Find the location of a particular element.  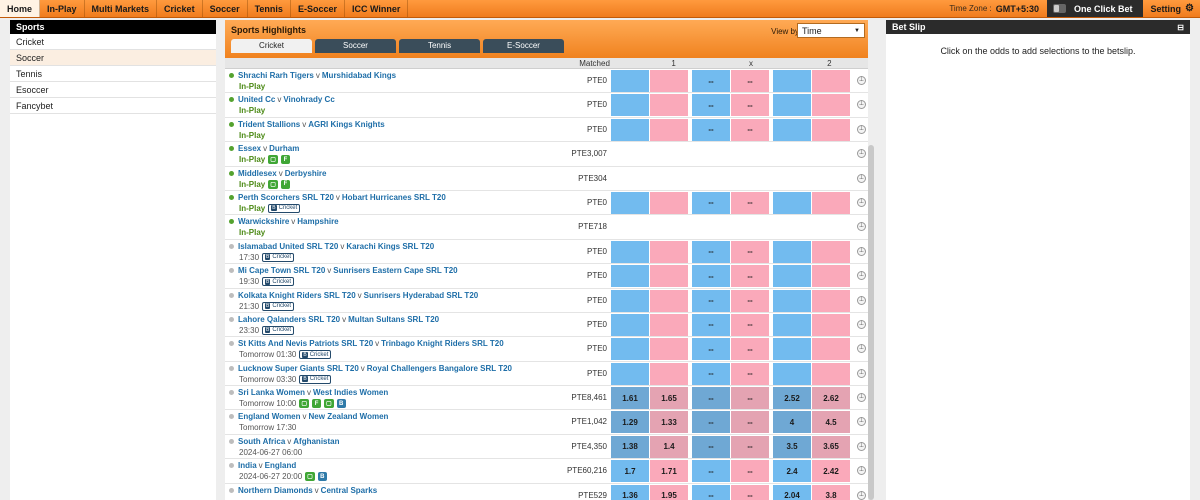

back-odds-team1: 1.29 is located at coordinates (630, 422).